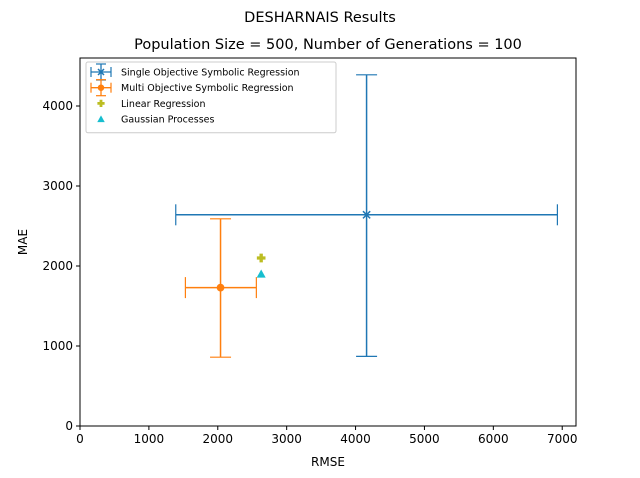  What do you see at coordinates (101, 72) in the screenshot?
I see `legend-marker-single-objective-symbolic-regression` at bounding box center [101, 72].